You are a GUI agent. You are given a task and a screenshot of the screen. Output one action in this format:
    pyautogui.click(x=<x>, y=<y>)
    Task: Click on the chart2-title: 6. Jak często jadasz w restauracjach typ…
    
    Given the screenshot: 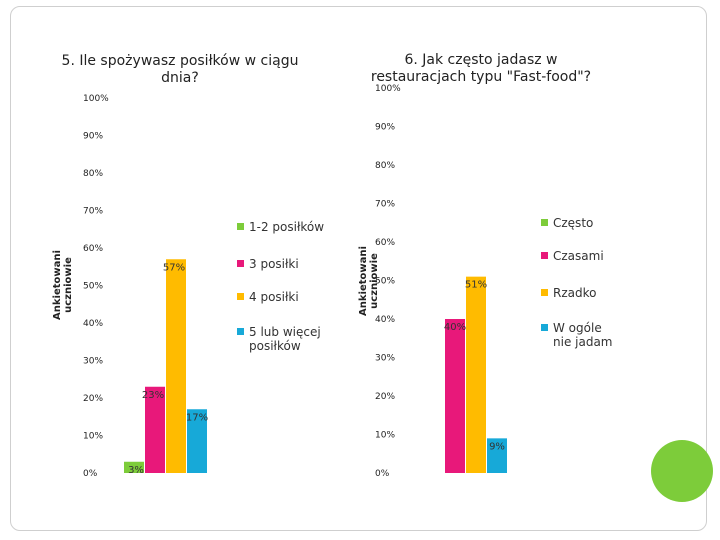 What is the action you would take?
    pyautogui.click(x=481, y=68)
    